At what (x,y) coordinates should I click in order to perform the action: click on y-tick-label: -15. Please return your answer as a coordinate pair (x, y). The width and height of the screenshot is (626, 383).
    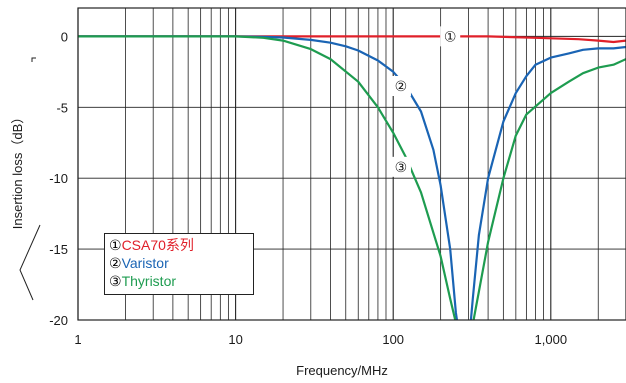
    Looking at the image, I should click on (58, 249).